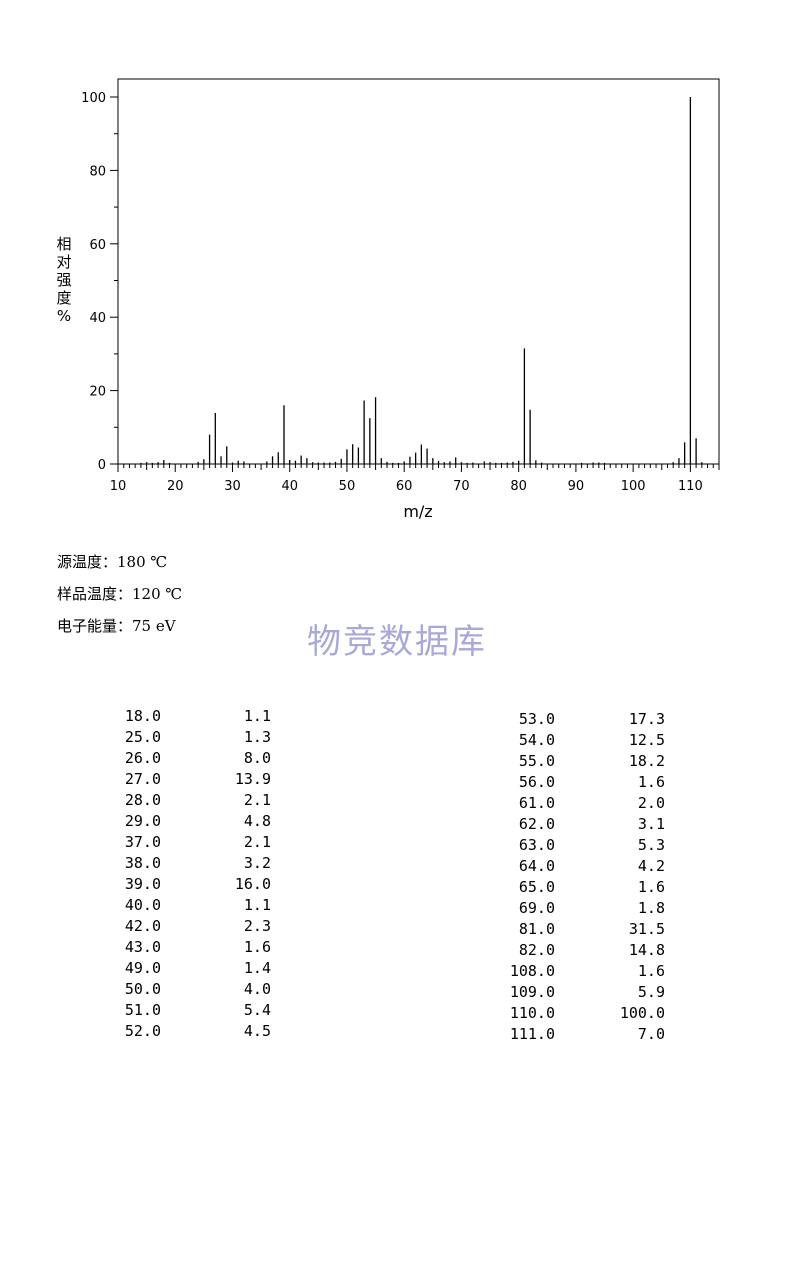 This screenshot has width=794, height=1276. What do you see at coordinates (417, 511) in the screenshot?
I see `x-axis-label: m/z` at bounding box center [417, 511].